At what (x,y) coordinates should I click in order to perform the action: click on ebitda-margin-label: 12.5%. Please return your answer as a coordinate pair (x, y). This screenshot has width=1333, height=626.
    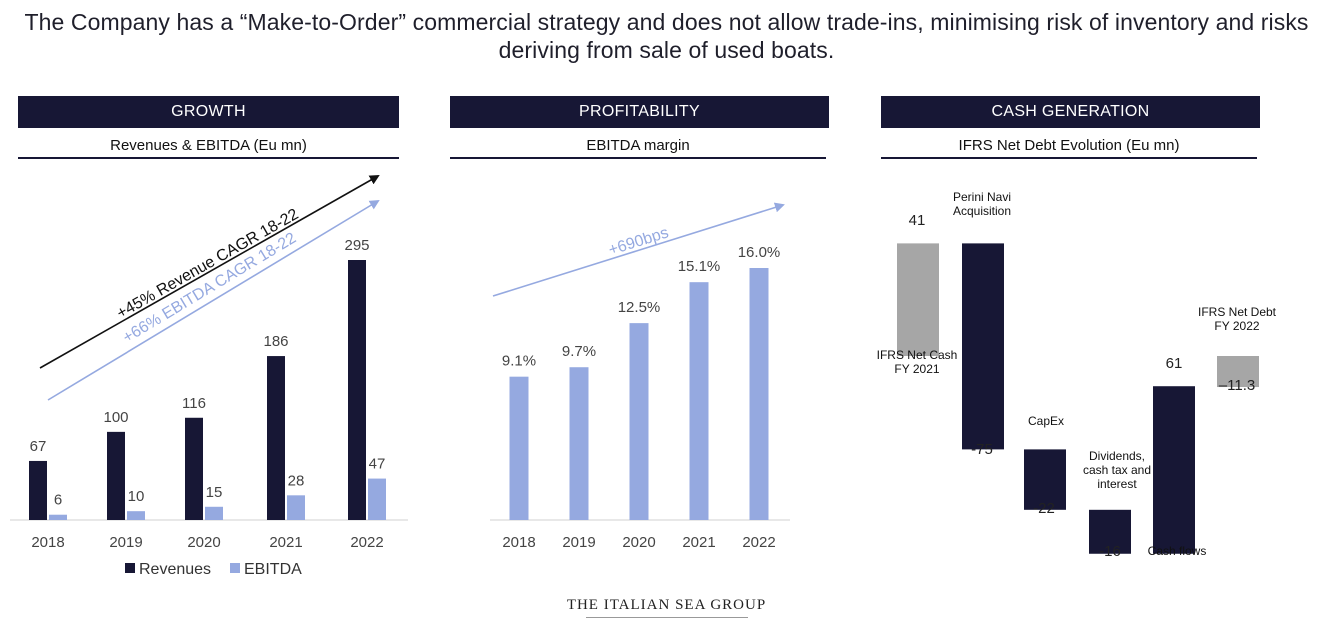
    Looking at the image, I should click on (639, 307).